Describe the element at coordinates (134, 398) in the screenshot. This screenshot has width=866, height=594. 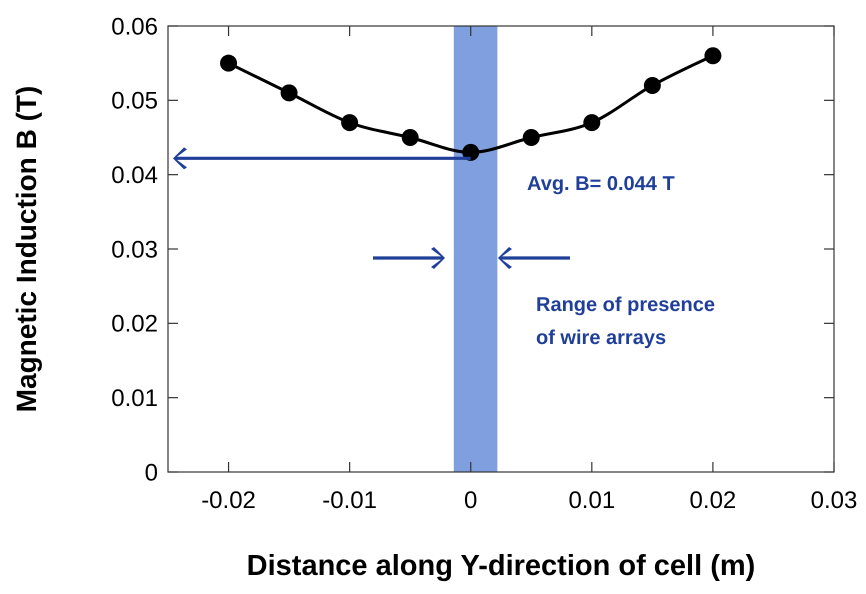
I see `y-tick-label: 0.01` at that location.